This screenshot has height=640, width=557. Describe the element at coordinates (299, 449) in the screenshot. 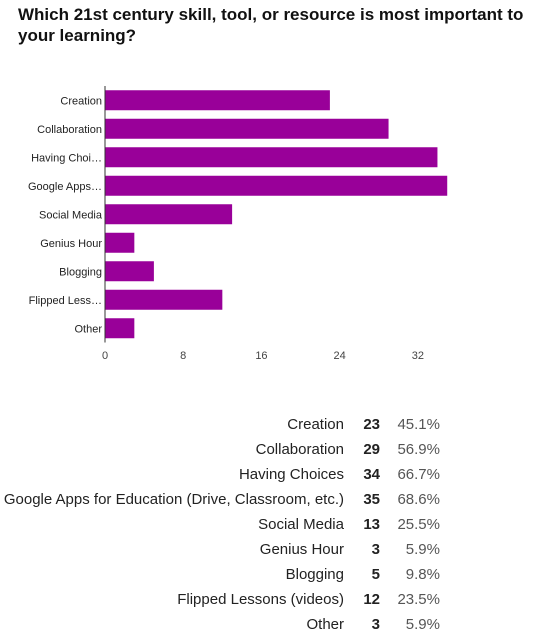

I see `summary-label: Collaboration` at that location.